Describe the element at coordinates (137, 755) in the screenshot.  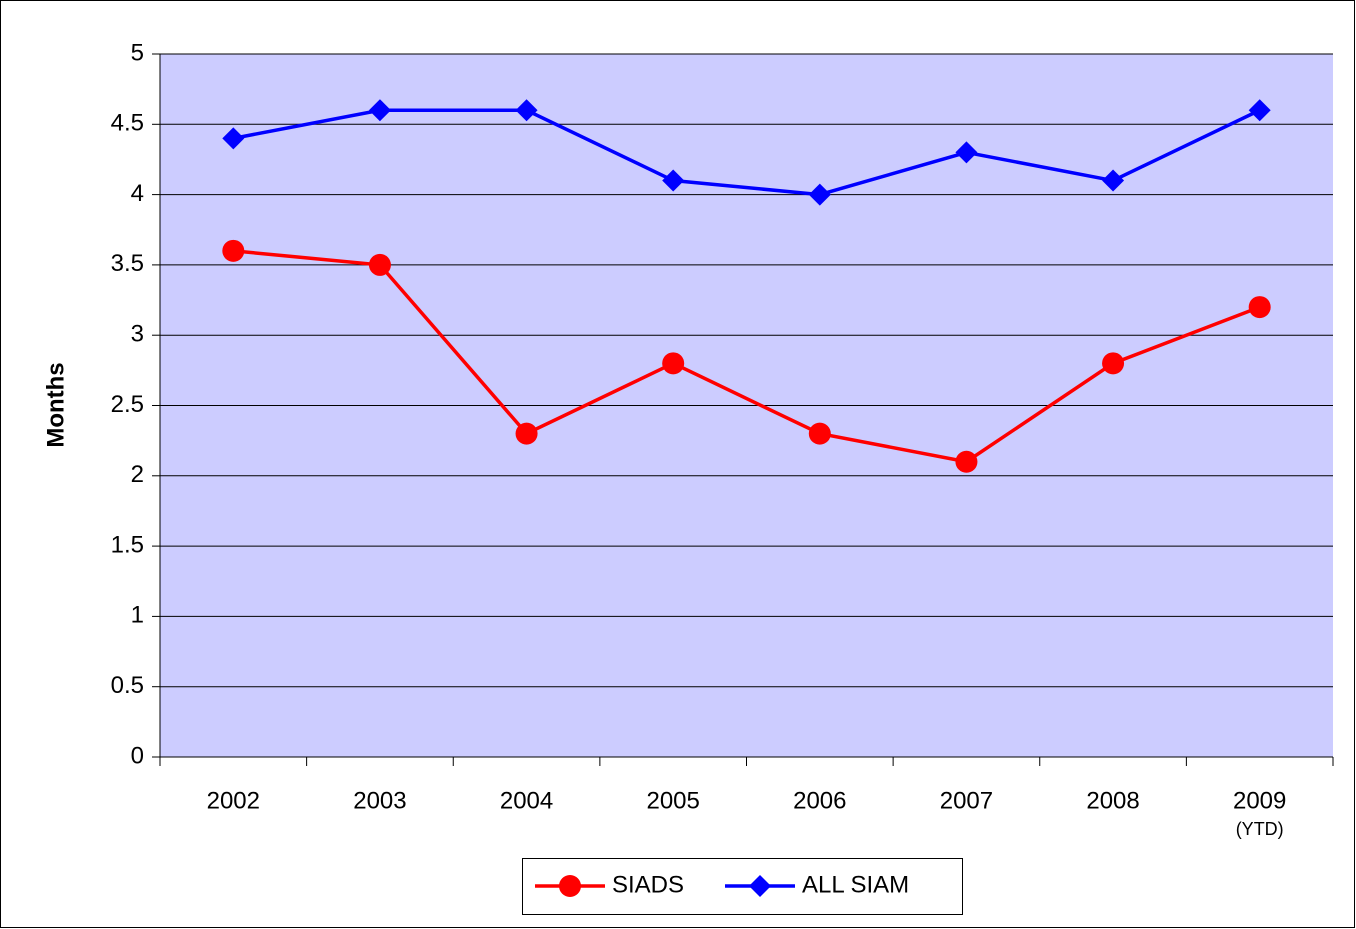
I see `y-tick-label: 0` at that location.